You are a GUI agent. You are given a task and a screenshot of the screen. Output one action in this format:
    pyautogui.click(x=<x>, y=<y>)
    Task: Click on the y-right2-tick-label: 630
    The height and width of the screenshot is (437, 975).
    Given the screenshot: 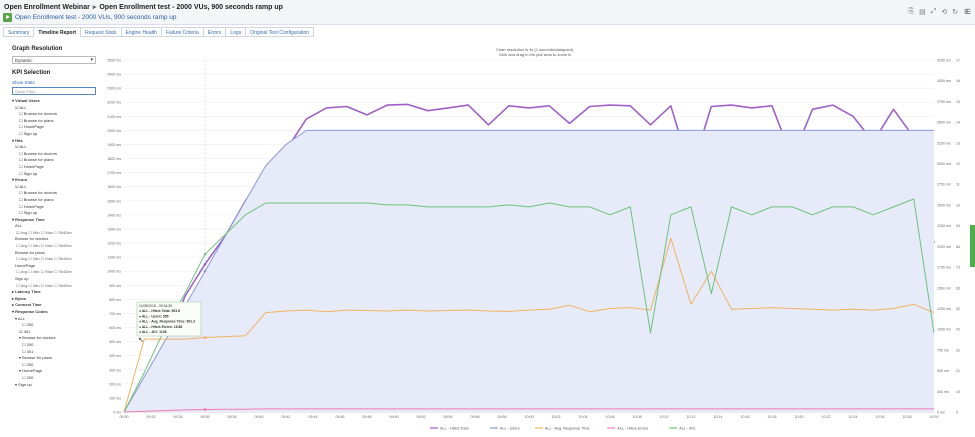 What is the action you would take?
    pyautogui.click(x=958, y=288)
    